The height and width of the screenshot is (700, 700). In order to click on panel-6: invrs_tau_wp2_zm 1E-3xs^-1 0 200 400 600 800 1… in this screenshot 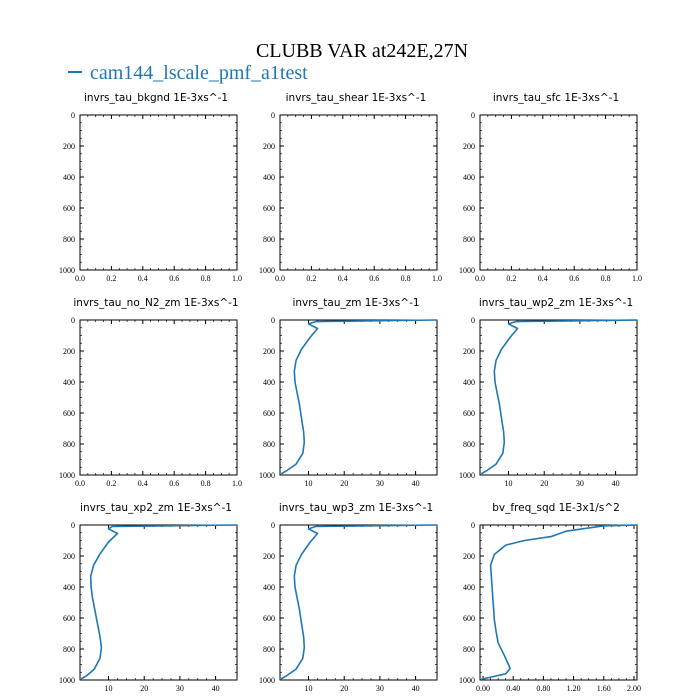, I will do `click(548, 392)`.